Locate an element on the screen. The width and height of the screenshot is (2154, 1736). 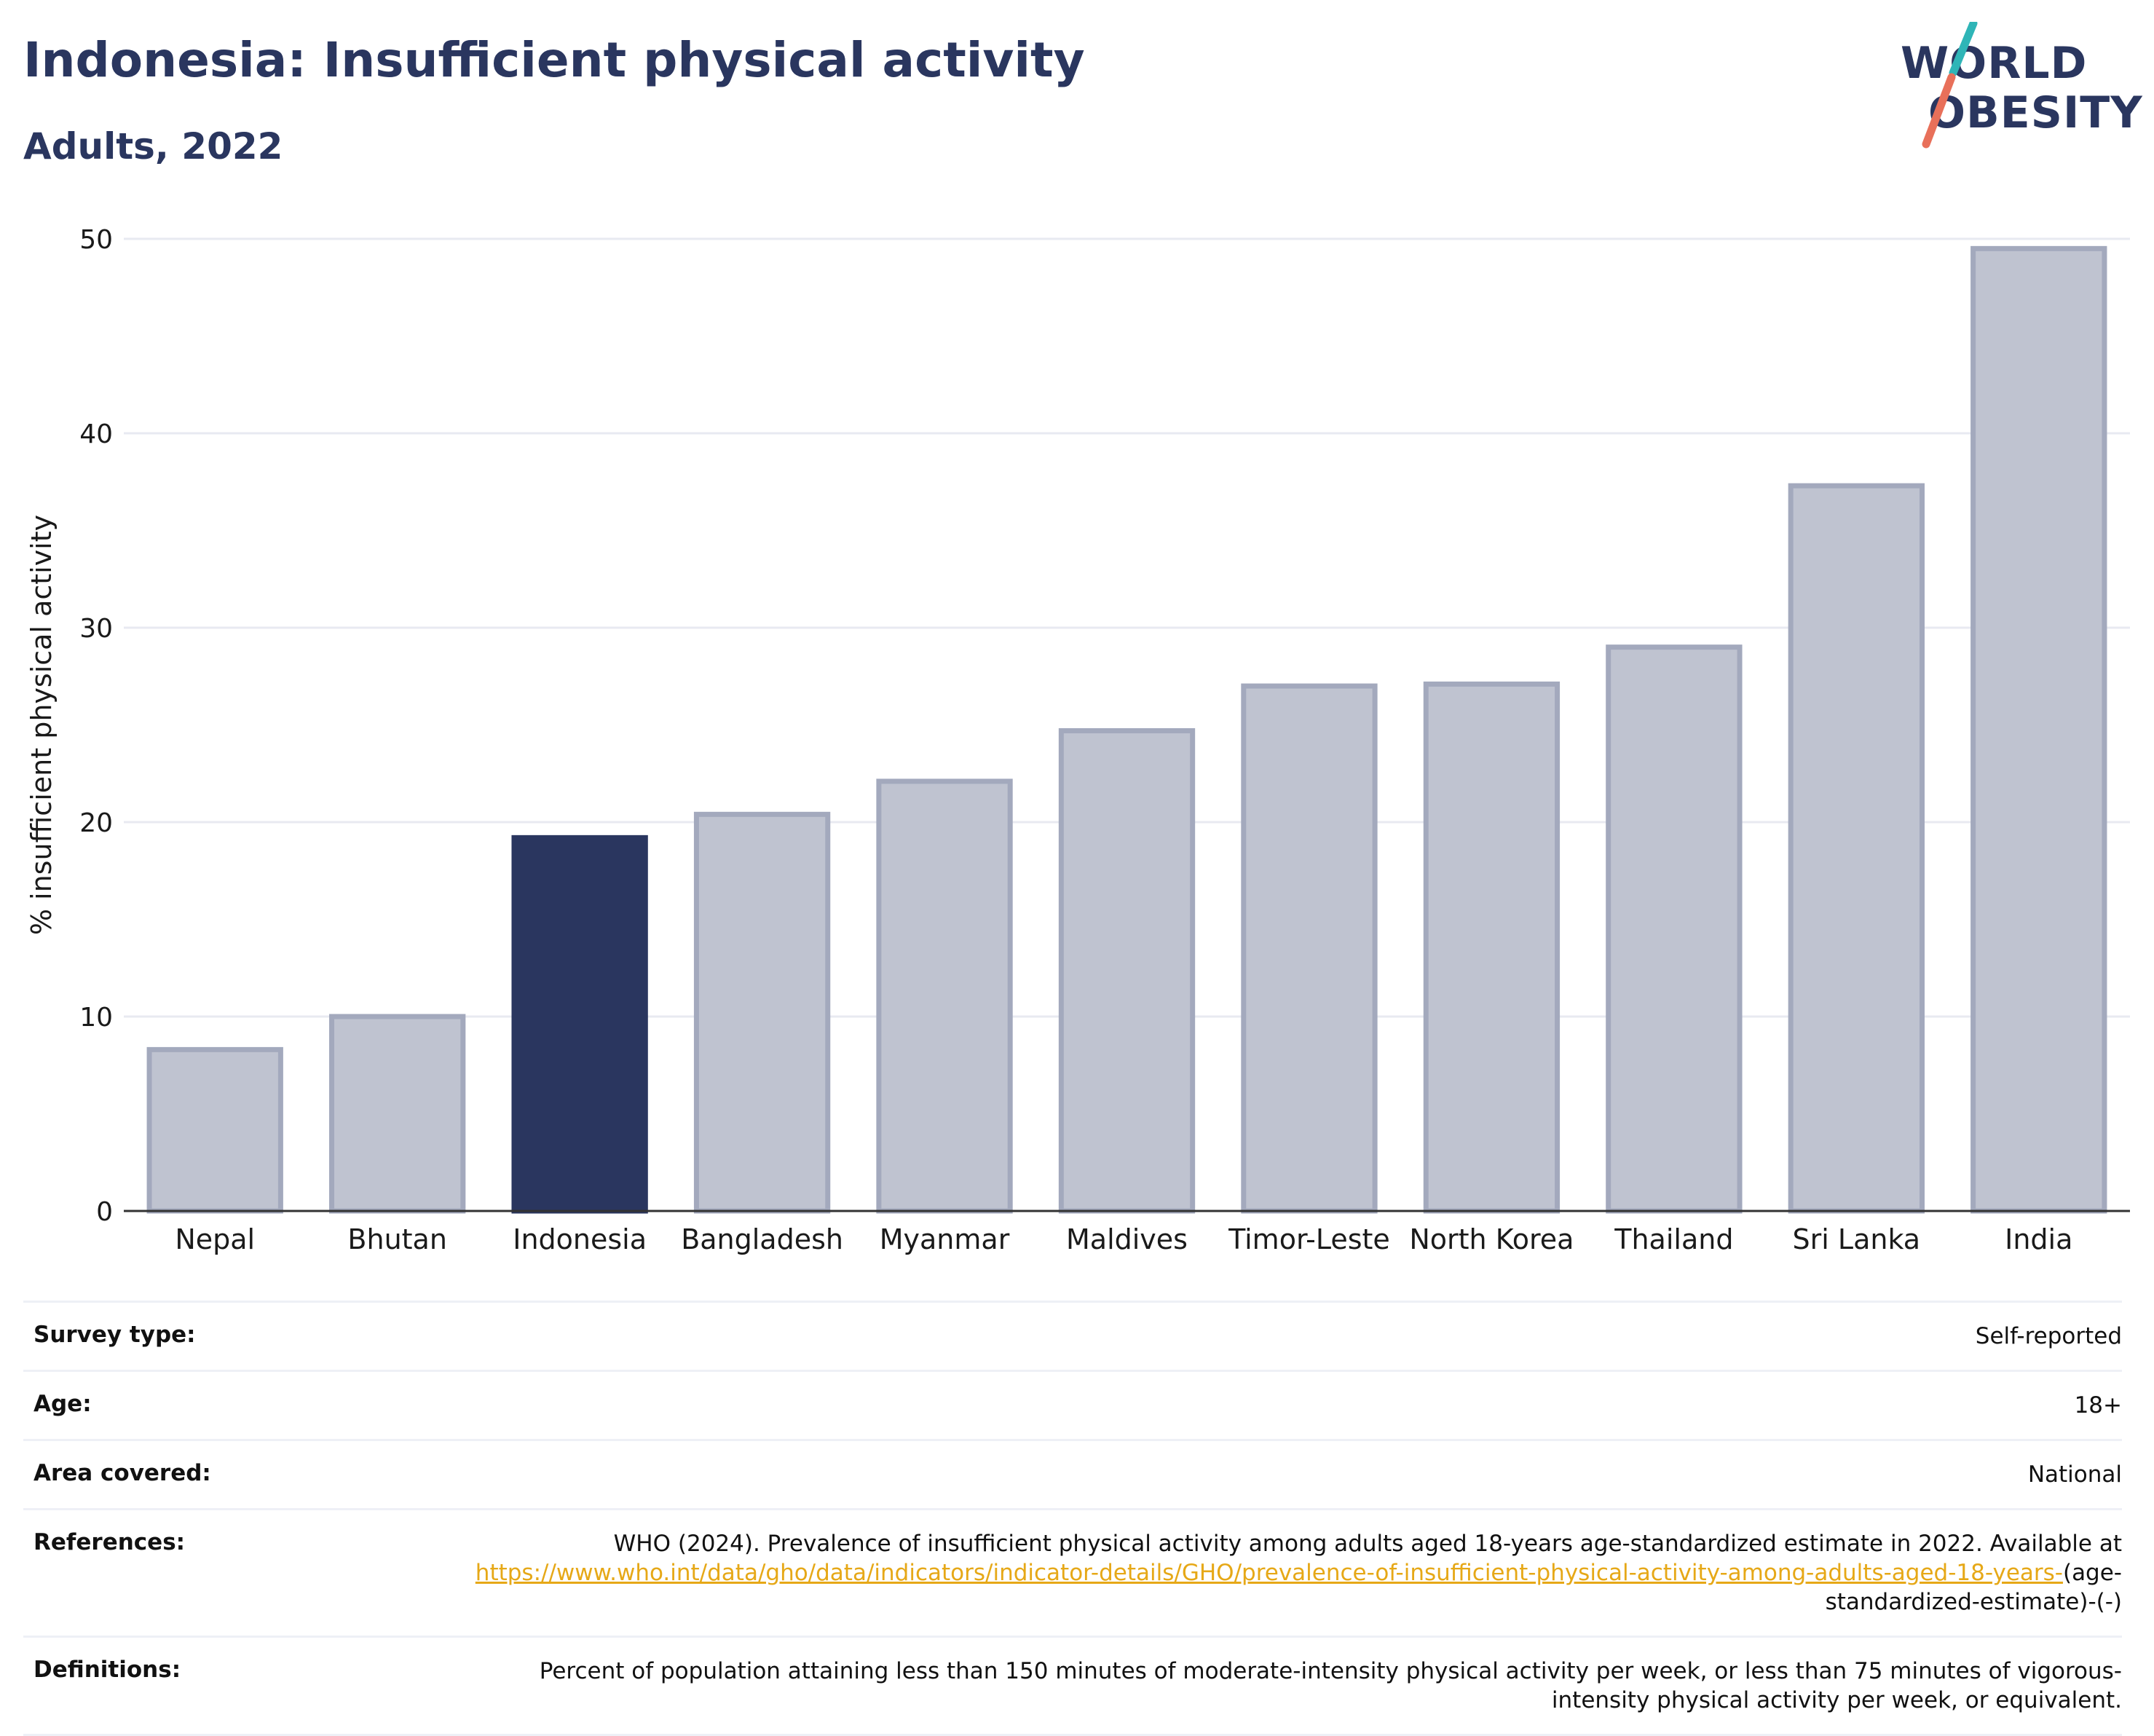
x-tick-label: Myanmar is located at coordinates (945, 1239).